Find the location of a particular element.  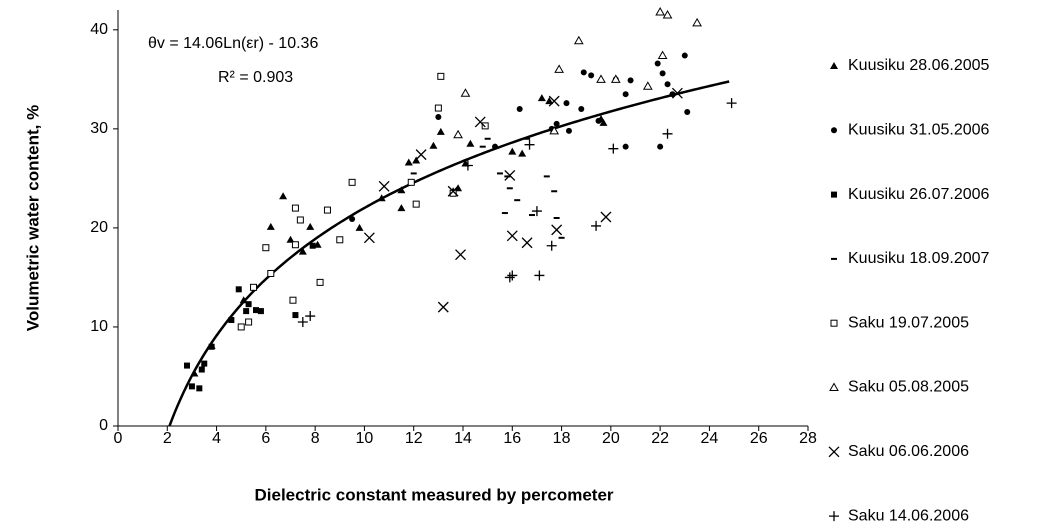

legend-label: Saku 19.07.2005 is located at coordinates (908, 322).